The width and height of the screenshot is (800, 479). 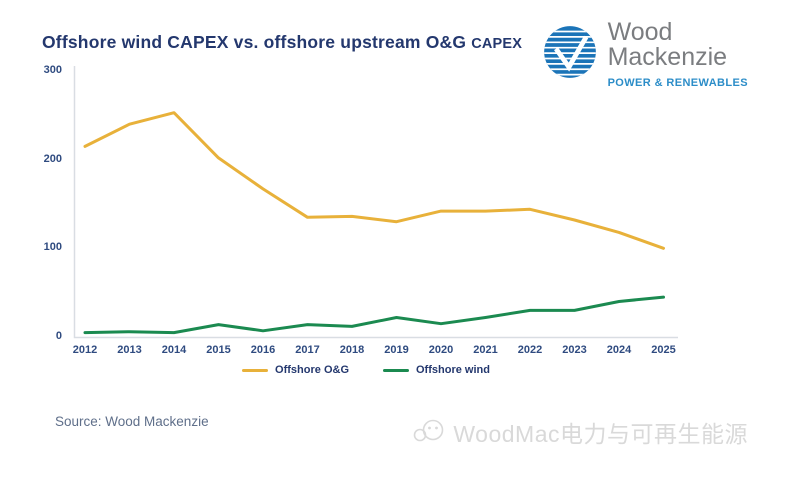 I want to click on source-note: Source: Wood Mackenzie, so click(x=132, y=421).